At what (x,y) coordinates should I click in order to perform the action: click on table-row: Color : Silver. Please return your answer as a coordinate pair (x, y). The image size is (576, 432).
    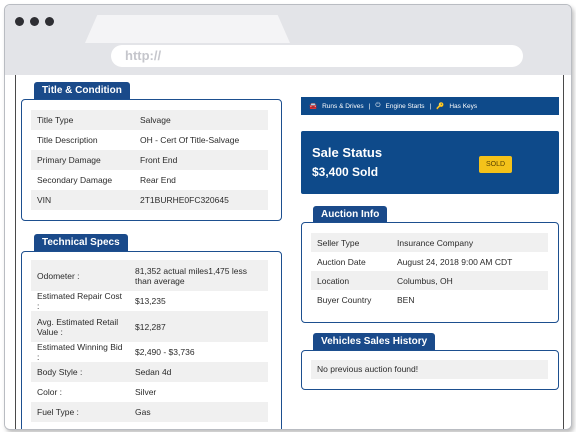
    Looking at the image, I should click on (149, 392).